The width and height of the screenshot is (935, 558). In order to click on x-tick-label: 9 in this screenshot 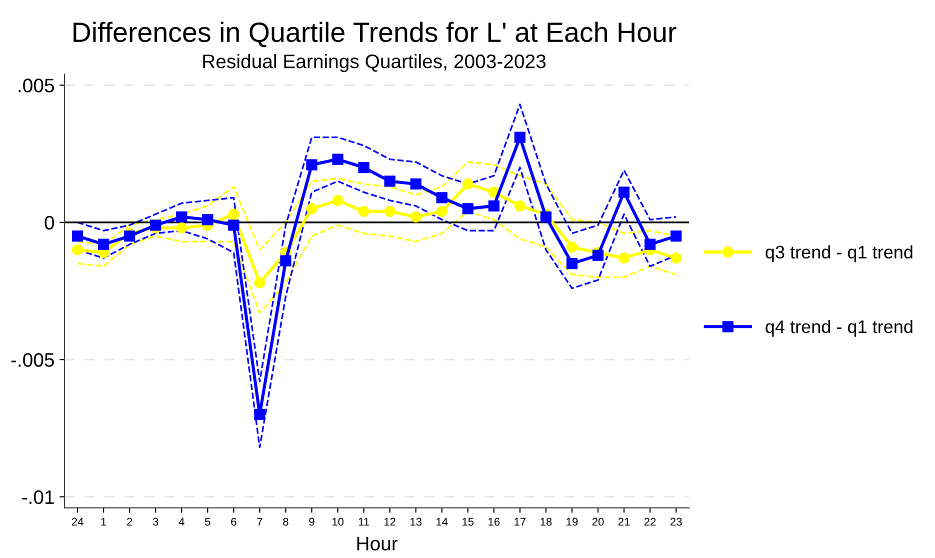, I will do `click(311, 522)`.